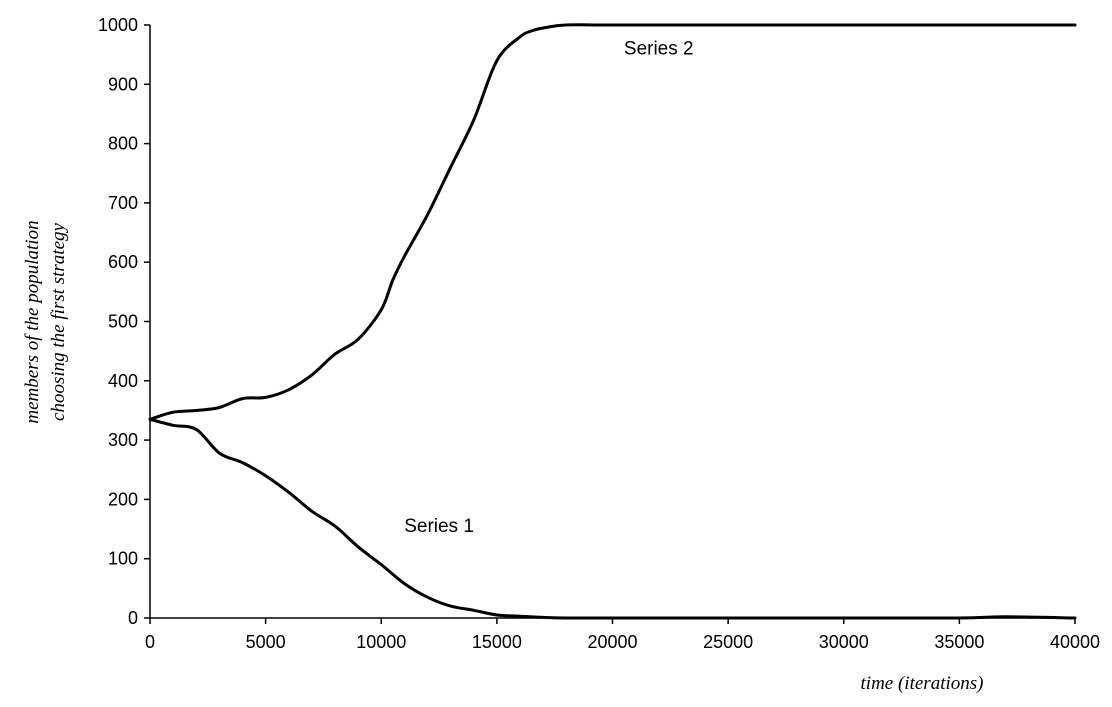  Describe the element at coordinates (659, 49) in the screenshot. I see `series-annotation-label: Series 2` at that location.